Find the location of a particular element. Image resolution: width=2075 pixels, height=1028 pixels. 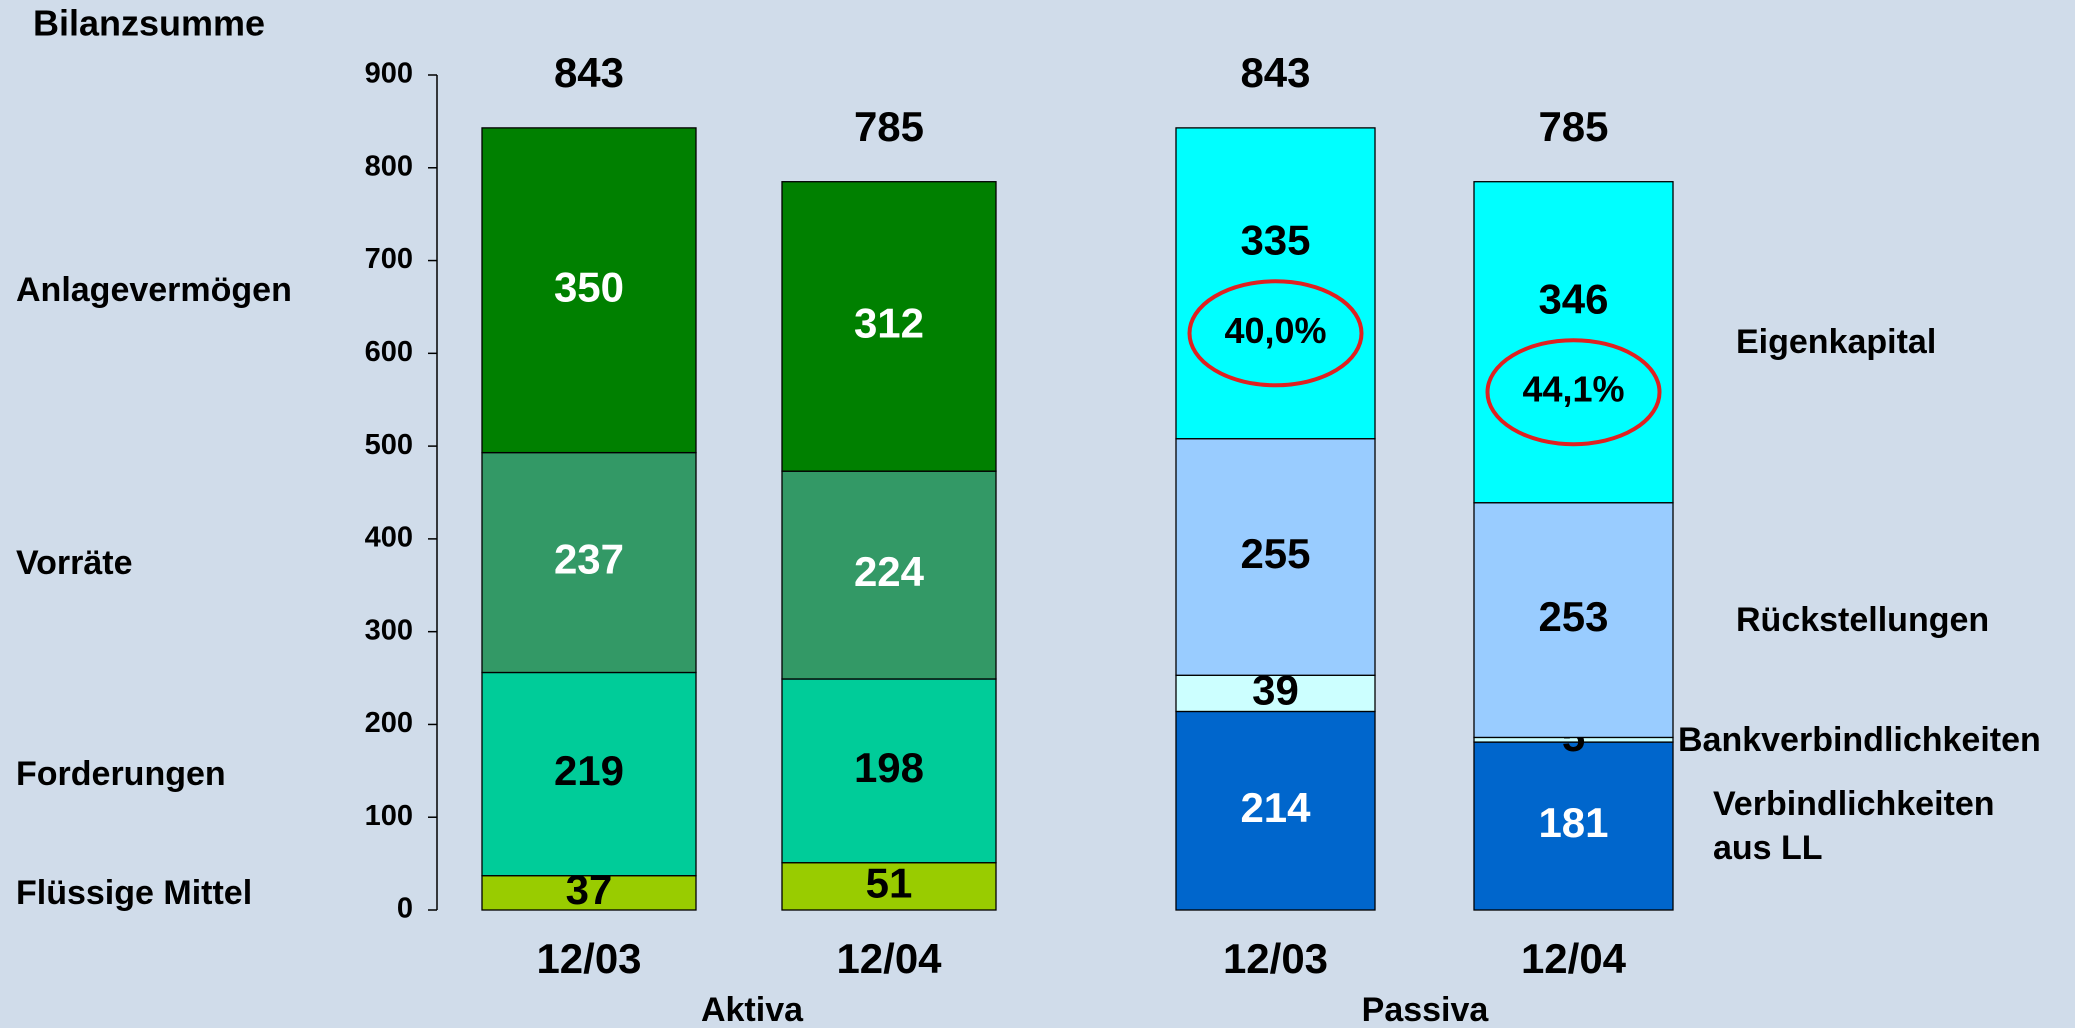

legend-label: Eigenkapital is located at coordinates (1836, 342).